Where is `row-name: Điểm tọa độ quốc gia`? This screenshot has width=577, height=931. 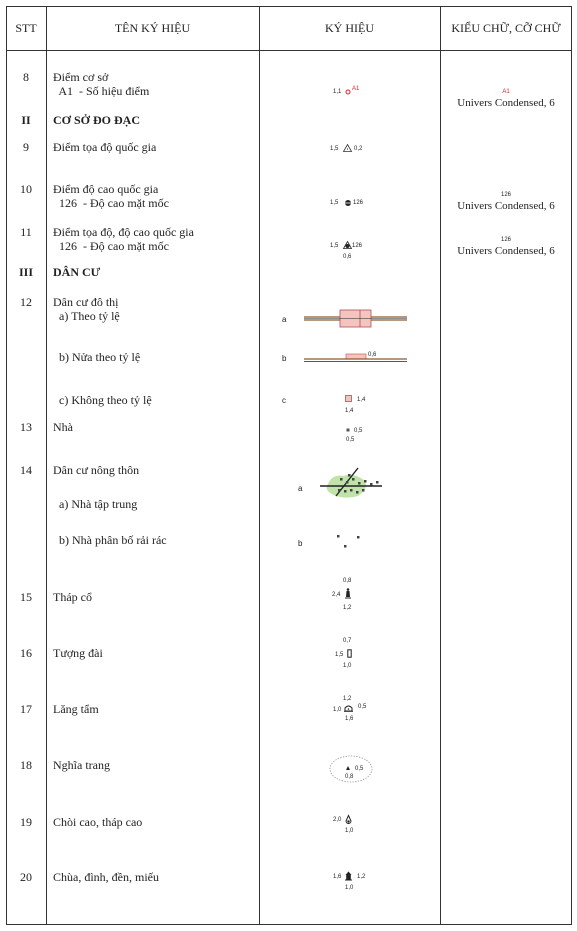
row-name: Điểm tọa độ quốc gia is located at coordinates (105, 147).